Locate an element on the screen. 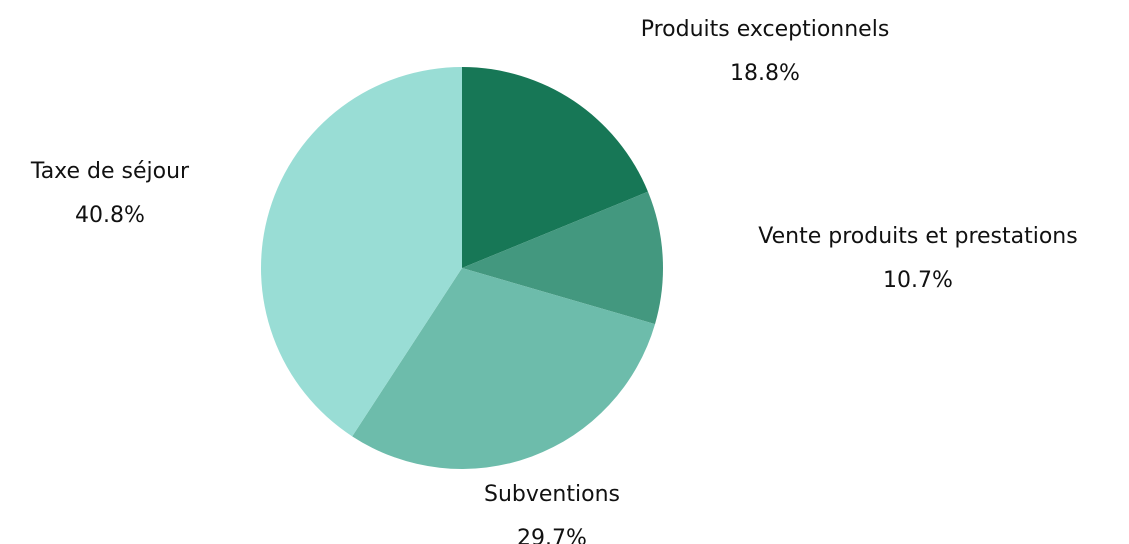 The image size is (1129, 544). slice-label: Produits exceptionnels is located at coordinates (765, 29).